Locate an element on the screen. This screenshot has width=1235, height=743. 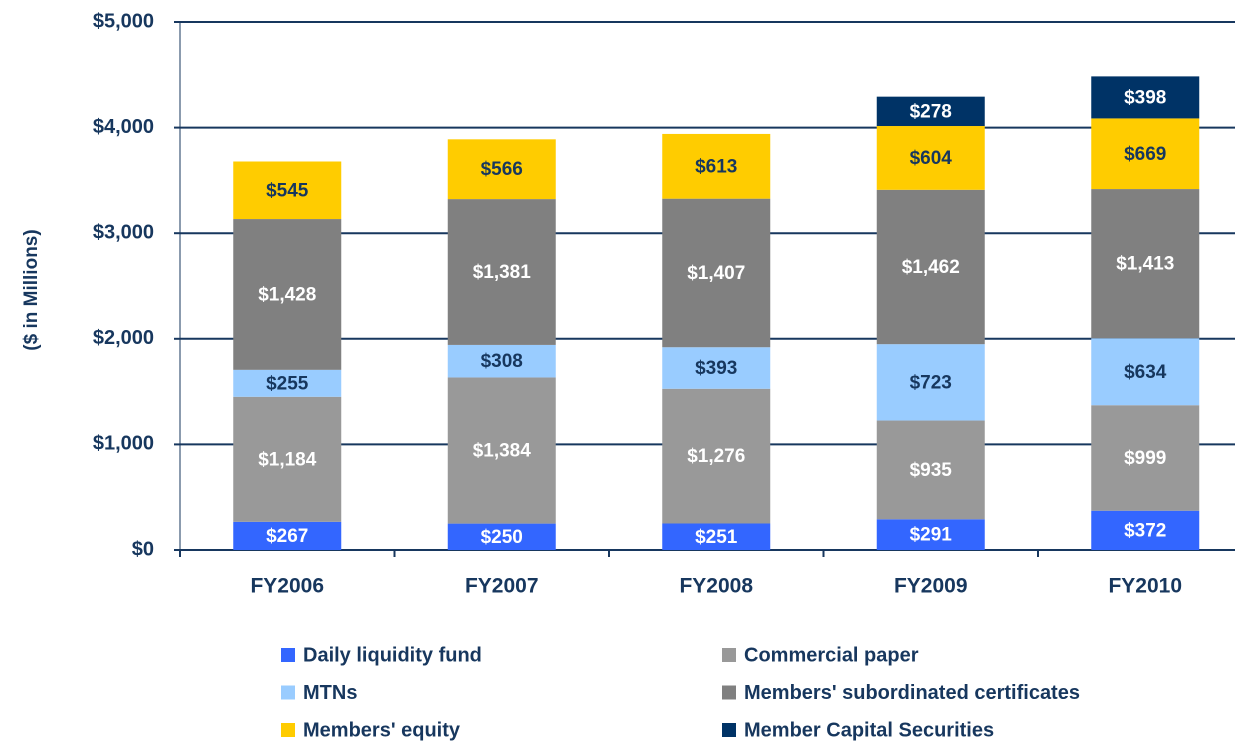
value-label: $999 is located at coordinates (1145, 458).